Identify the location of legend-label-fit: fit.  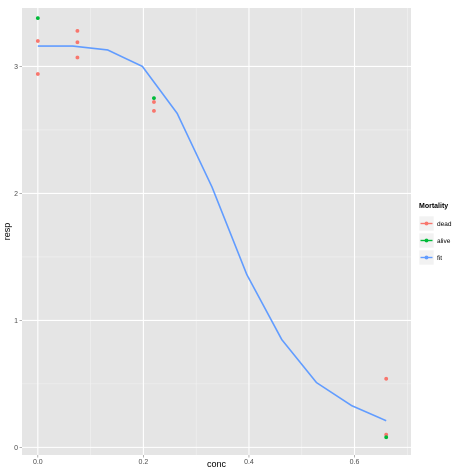
(439, 258).